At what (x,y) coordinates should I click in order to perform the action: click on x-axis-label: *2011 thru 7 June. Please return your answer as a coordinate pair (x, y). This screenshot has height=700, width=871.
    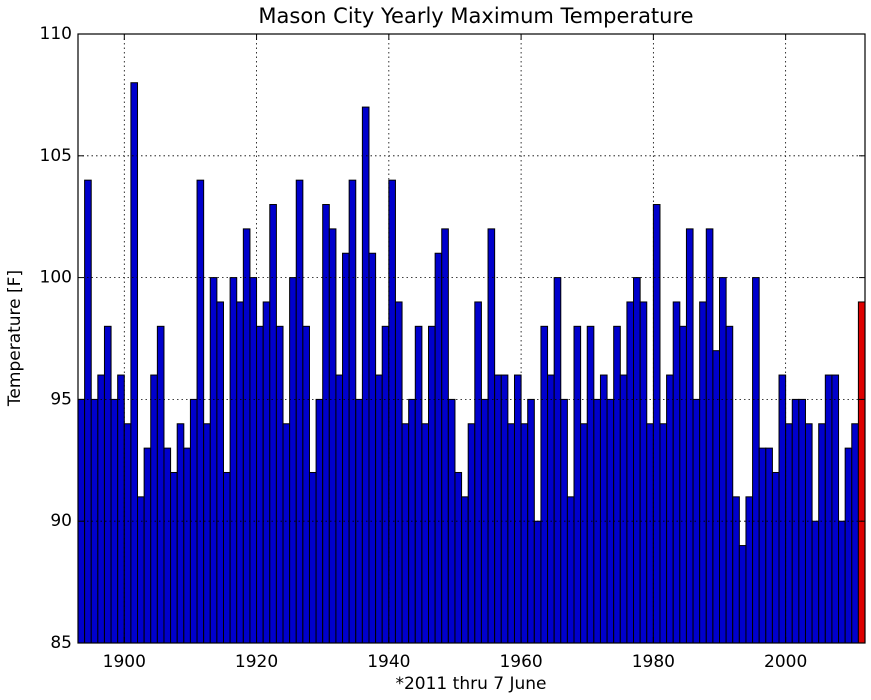
    Looking at the image, I should click on (470, 684).